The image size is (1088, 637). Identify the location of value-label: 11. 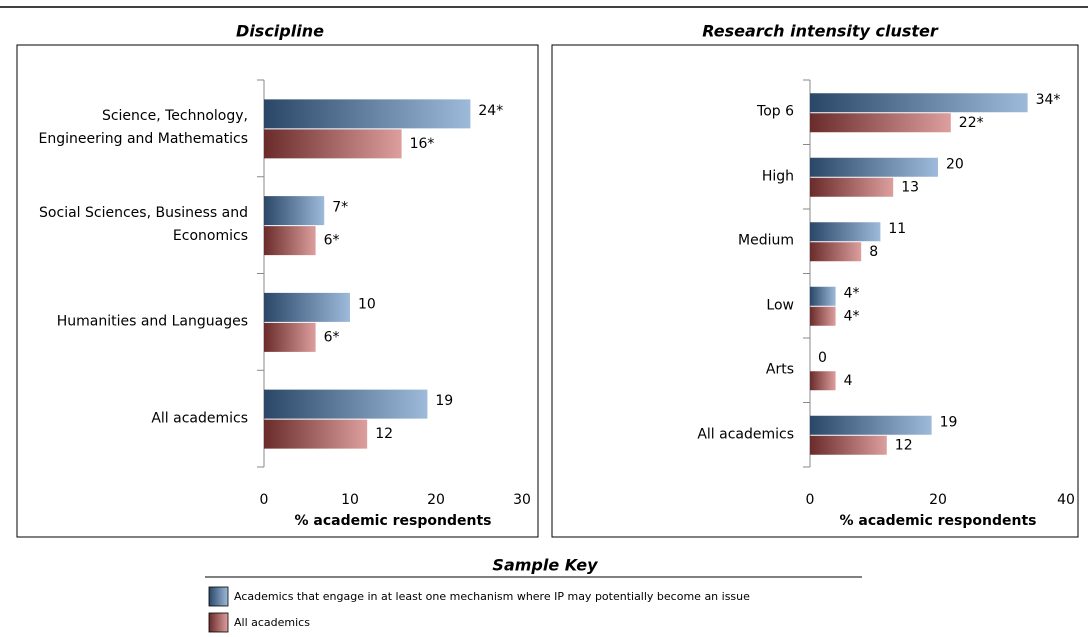
(897, 229).